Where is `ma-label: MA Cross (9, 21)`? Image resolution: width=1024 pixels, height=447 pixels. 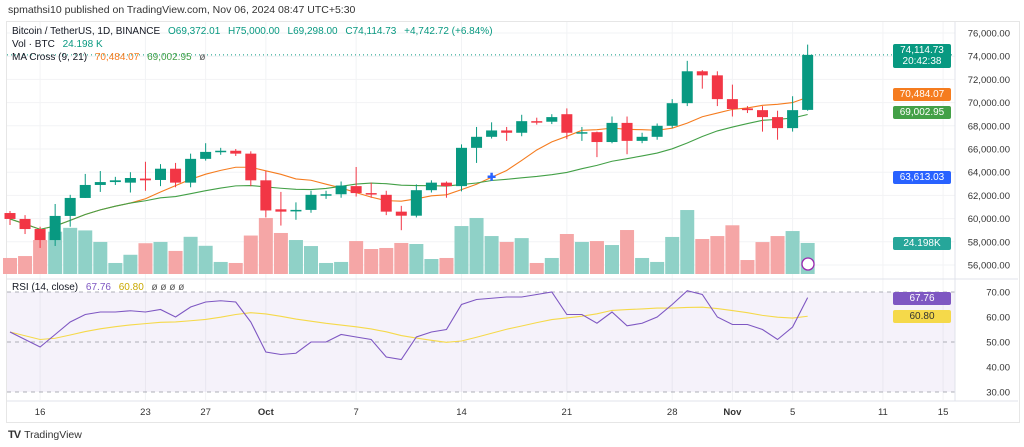 ma-label: MA Cross (9, 21) is located at coordinates (50, 57).